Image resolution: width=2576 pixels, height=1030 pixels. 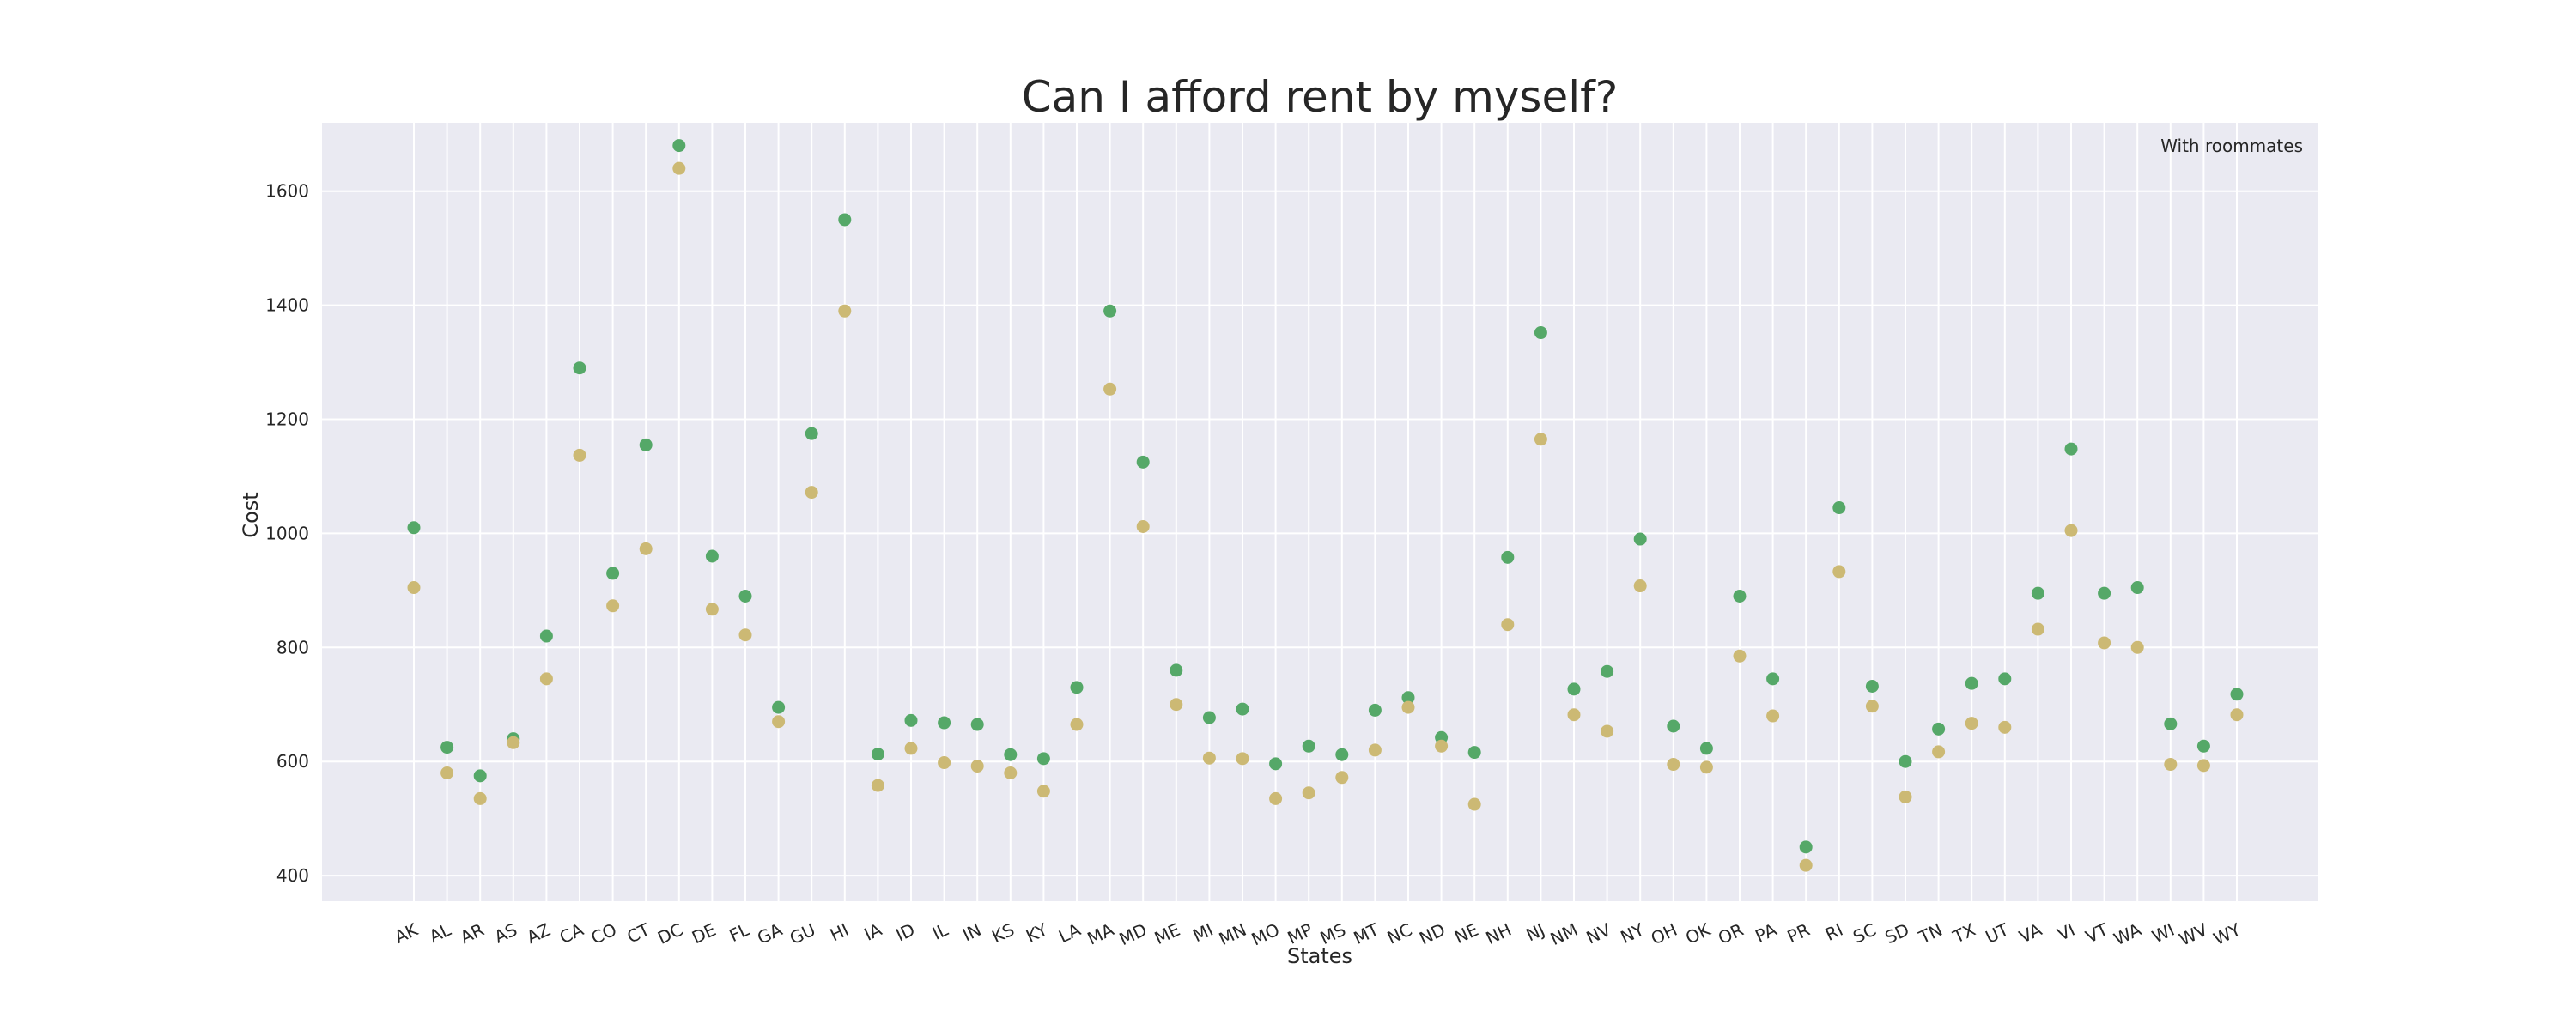 I want to click on y-tick-label: 1200, so click(x=287, y=419).